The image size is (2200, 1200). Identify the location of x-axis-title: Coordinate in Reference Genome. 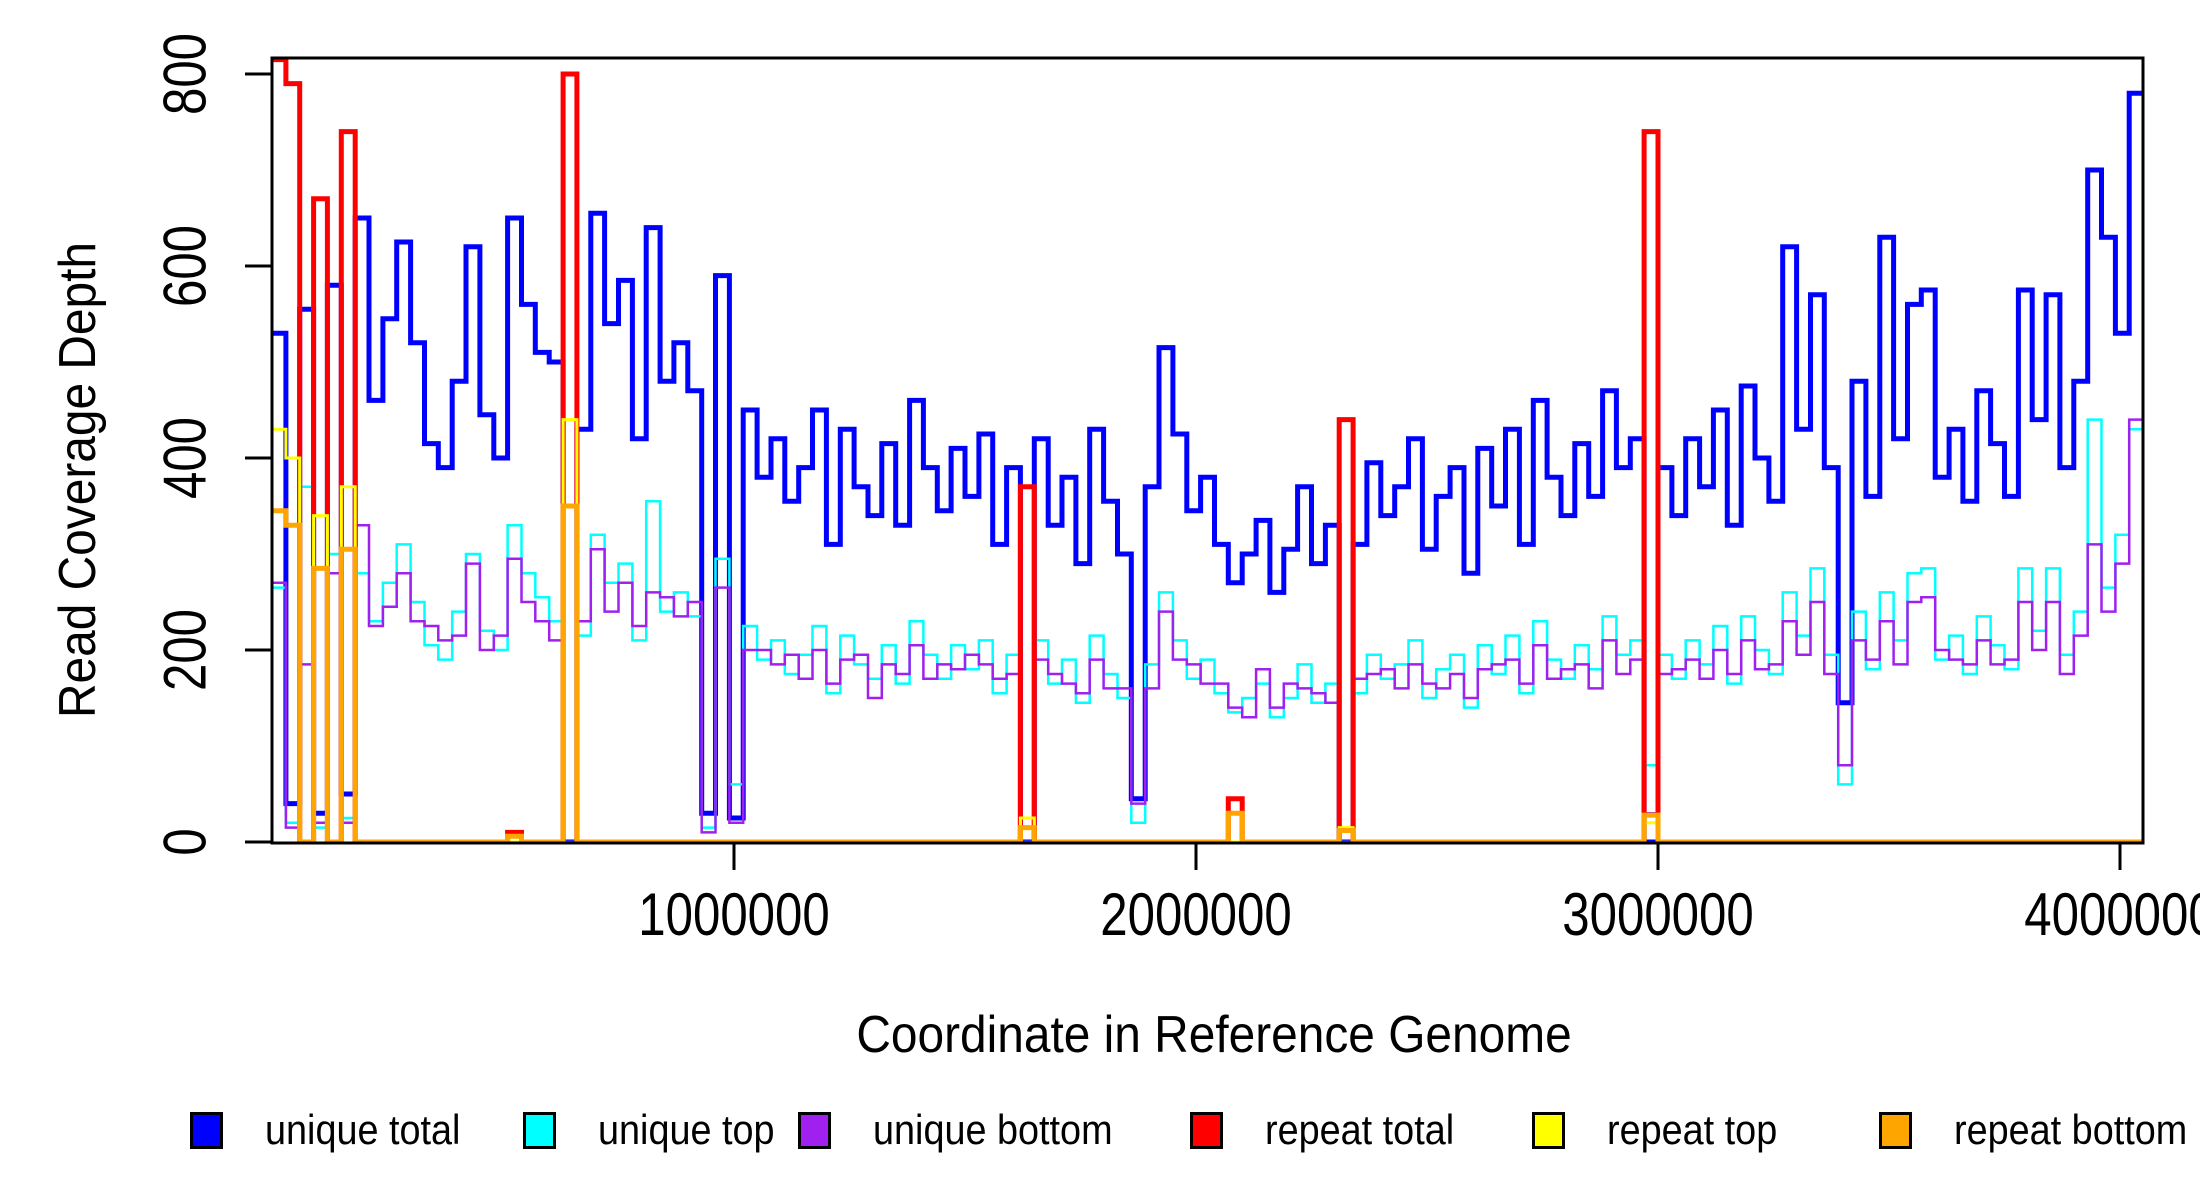
(1214, 1035).